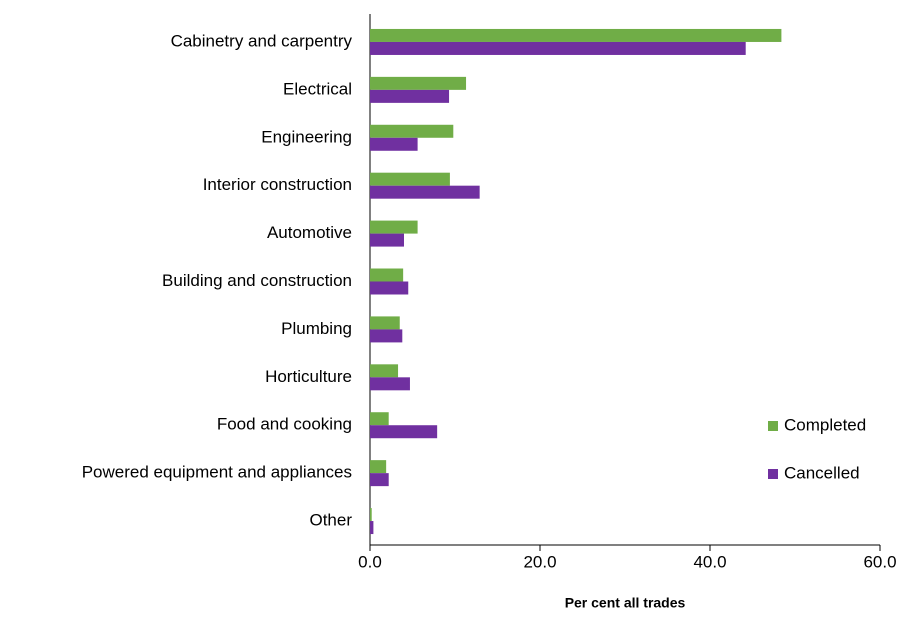 This screenshot has height=619, width=903. What do you see at coordinates (284, 424) in the screenshot?
I see `y-tick-label: Food and cooking` at bounding box center [284, 424].